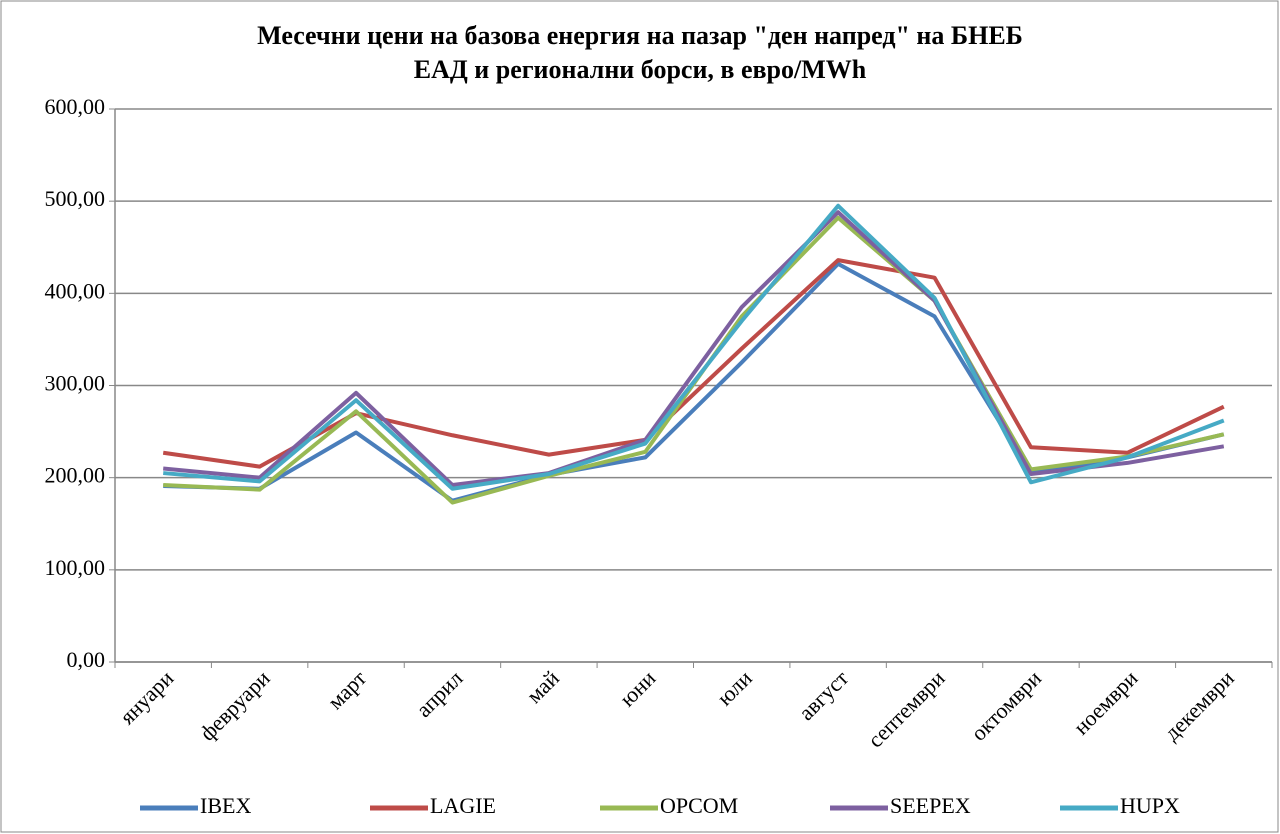 The image size is (1280, 834). Describe the element at coordinates (930, 805) in the screenshot. I see `legend-label: SEEPEX` at that location.